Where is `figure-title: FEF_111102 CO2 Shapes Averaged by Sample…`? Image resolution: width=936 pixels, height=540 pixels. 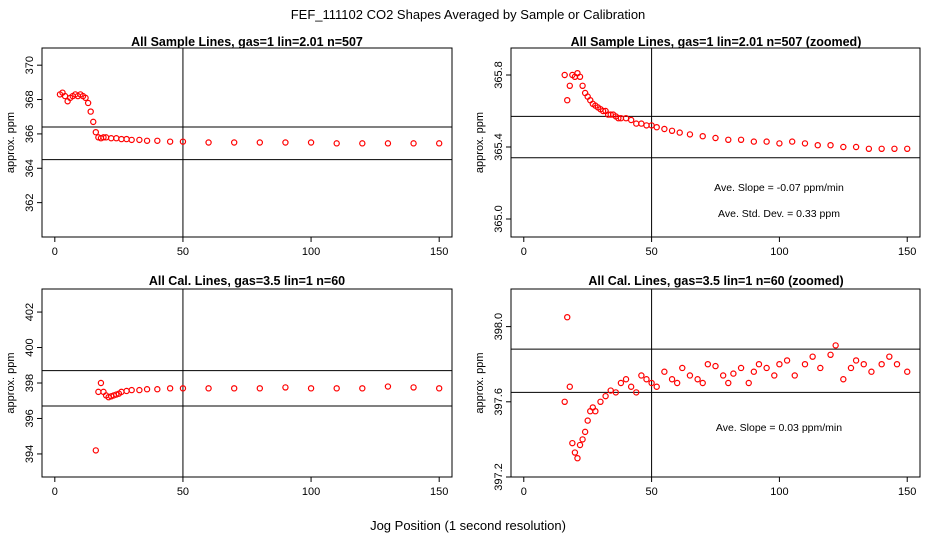
figure-title: FEF_111102 CO2 Shapes Averaged by Sample… is located at coordinates (468, 14).